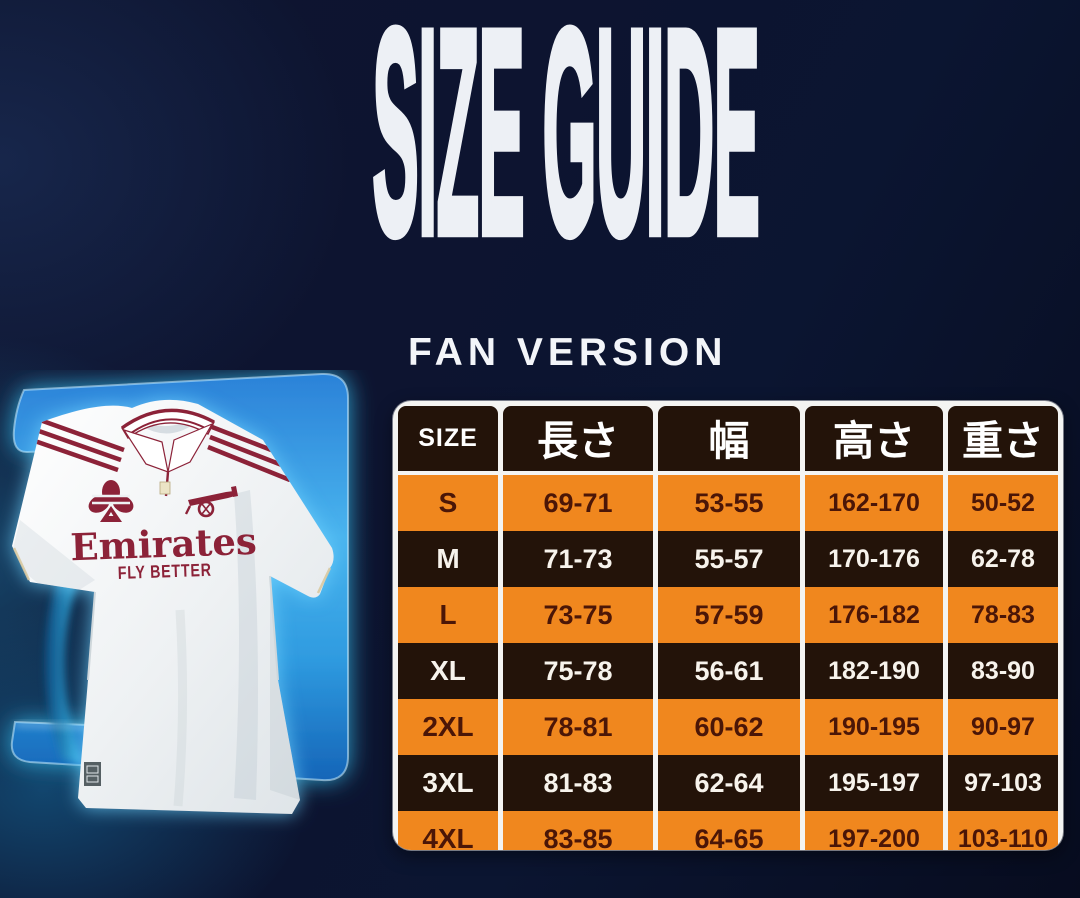 The width and height of the screenshot is (1080, 898). What do you see at coordinates (448, 671) in the screenshot?
I see `cell-size: XL` at bounding box center [448, 671].